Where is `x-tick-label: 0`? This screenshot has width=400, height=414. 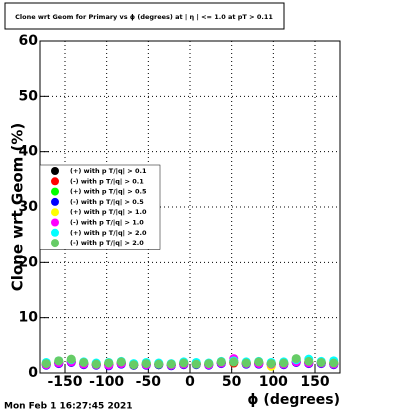 x-tick-label: 0 is located at coordinates (190, 382).